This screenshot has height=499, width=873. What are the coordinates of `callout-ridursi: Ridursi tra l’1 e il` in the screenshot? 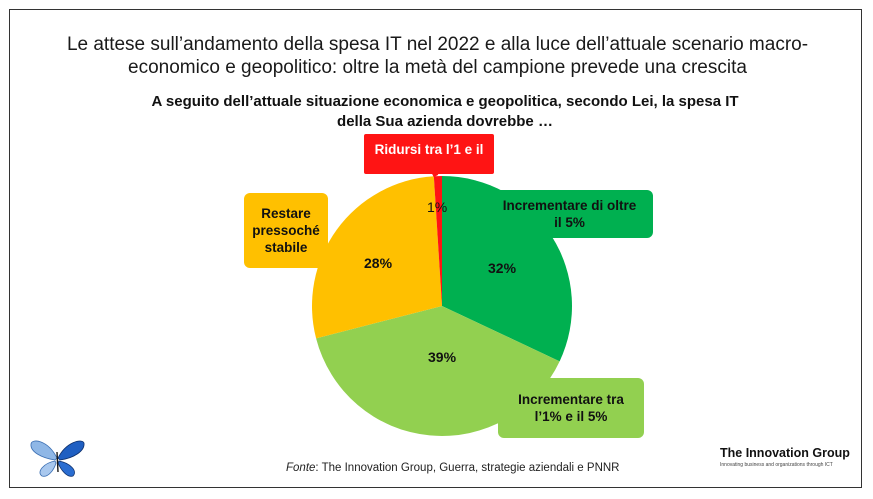 It's located at (429, 154).